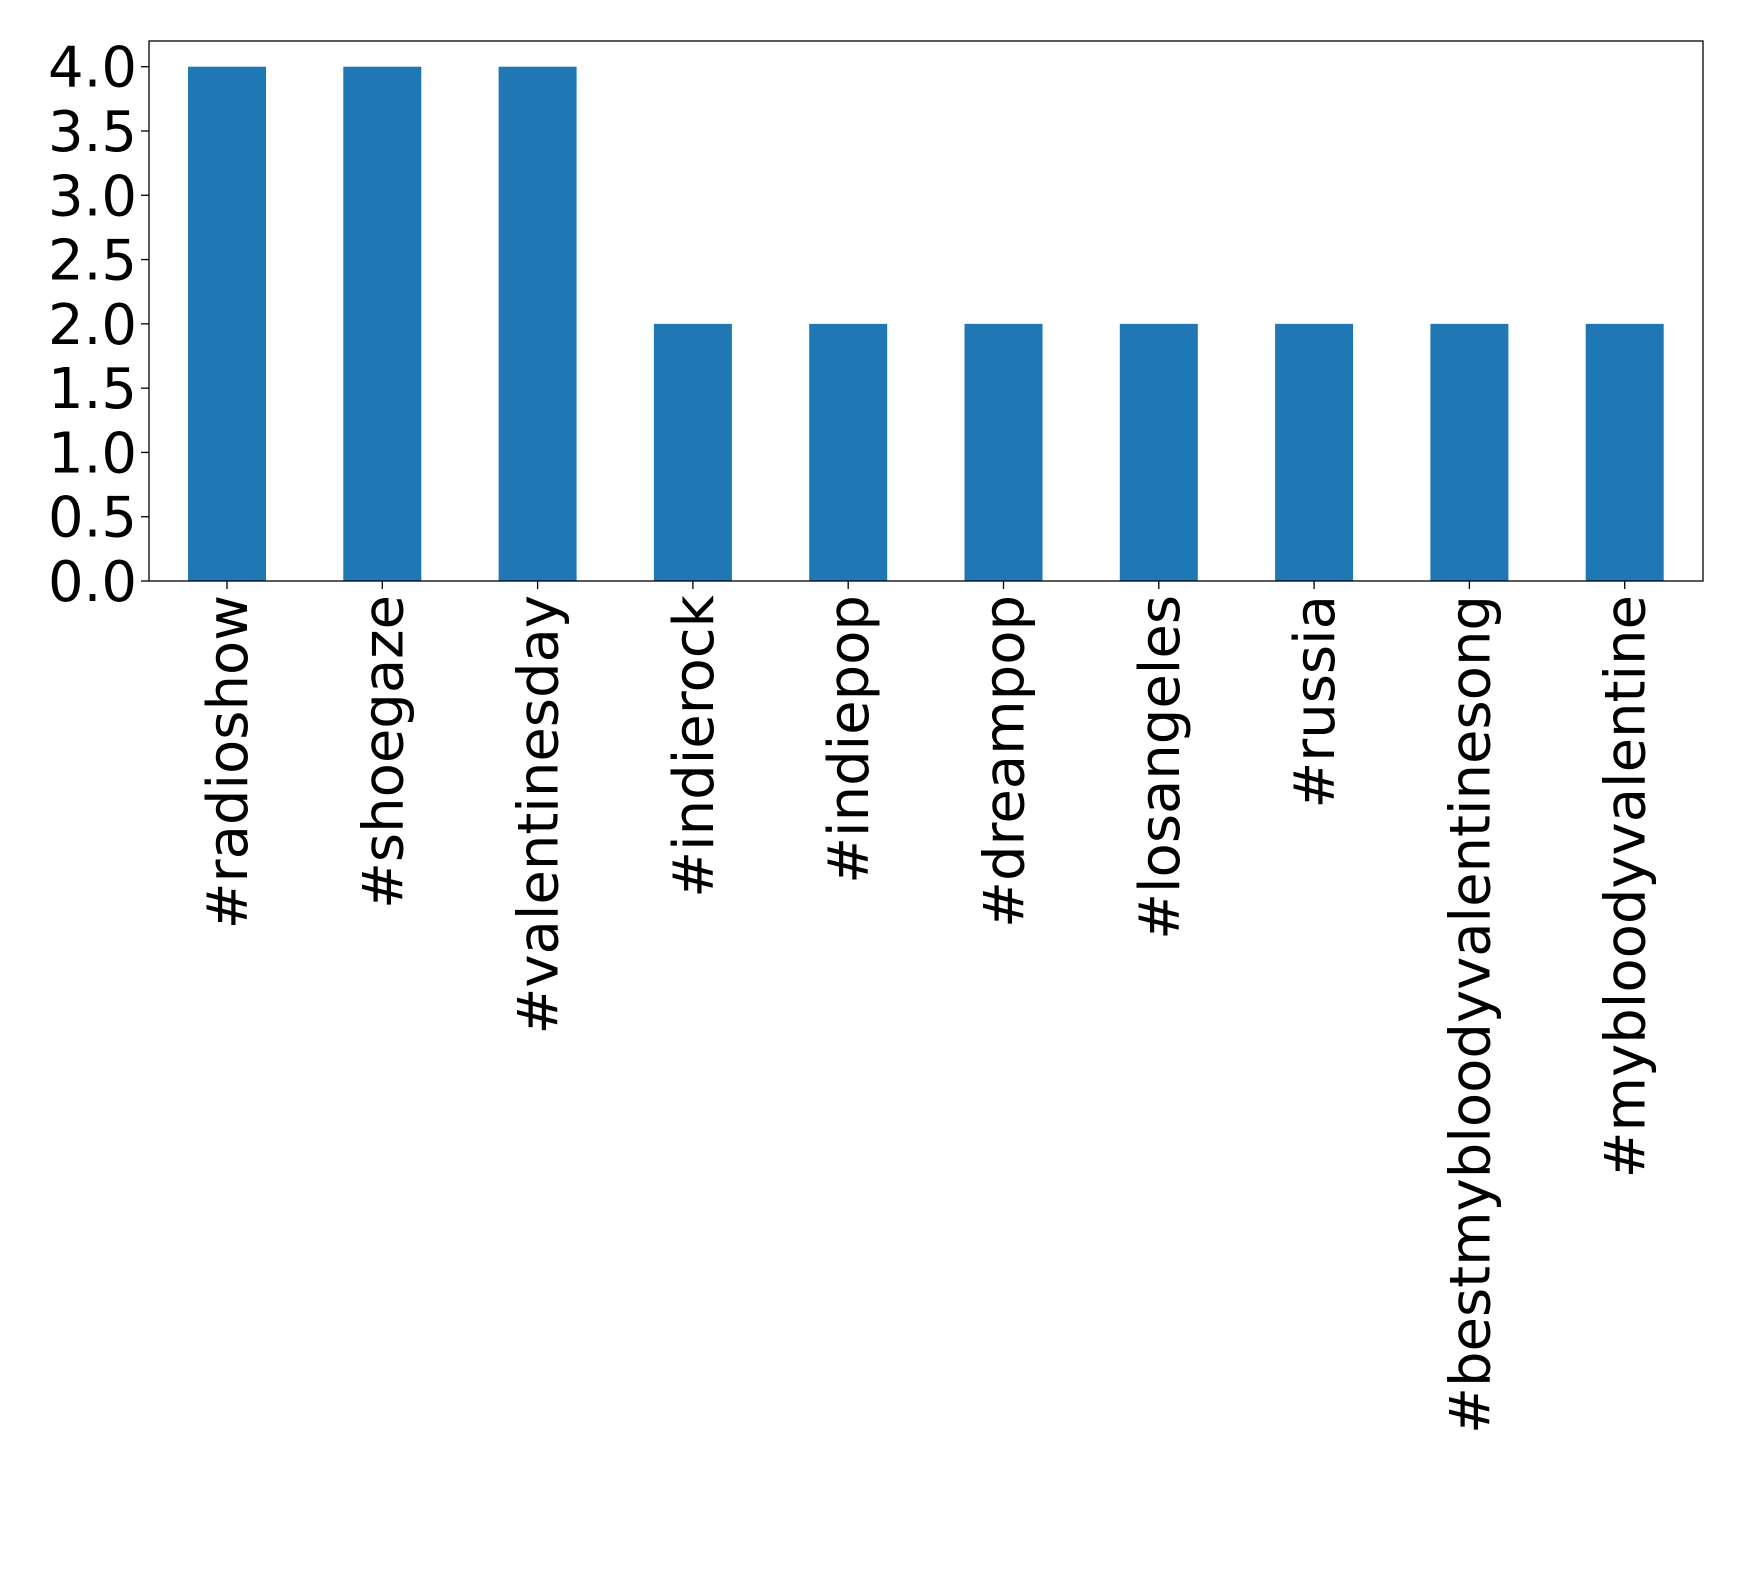 The image size is (1739, 1569). What do you see at coordinates (539, 815) in the screenshot?
I see `x-tick-label: #valentinesday` at bounding box center [539, 815].